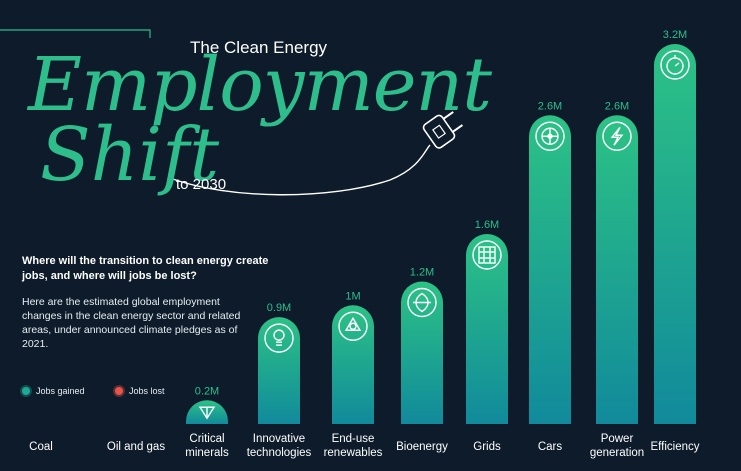 This screenshot has height=471, width=741. Describe the element at coordinates (422, 273) in the screenshot. I see `data-label-5: 1.2M` at that location.